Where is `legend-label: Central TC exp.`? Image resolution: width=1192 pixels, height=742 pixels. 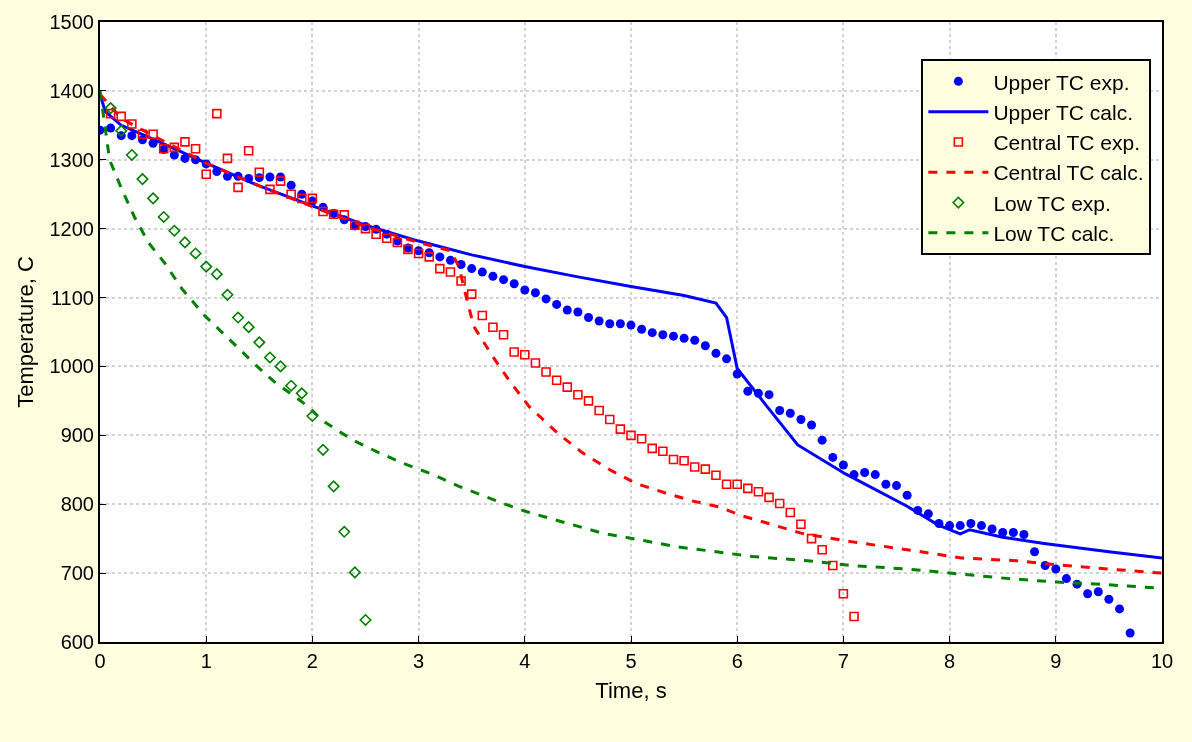
legend-label: Central TC exp. is located at coordinates (1067, 143).